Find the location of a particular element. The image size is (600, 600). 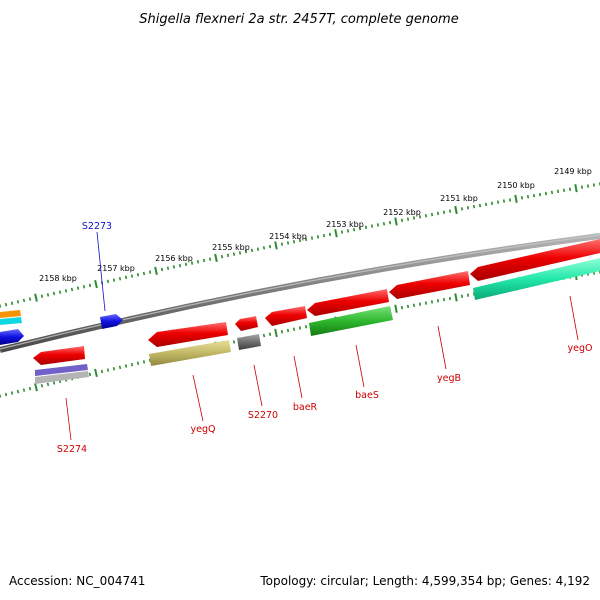

gene-label-baeS: baeS is located at coordinates (367, 395).